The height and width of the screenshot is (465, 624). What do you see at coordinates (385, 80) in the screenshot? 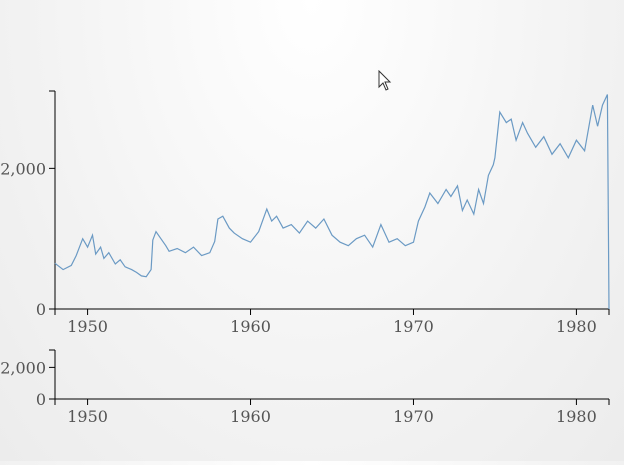
I see `mouse-cursor-icon` at bounding box center [385, 80].